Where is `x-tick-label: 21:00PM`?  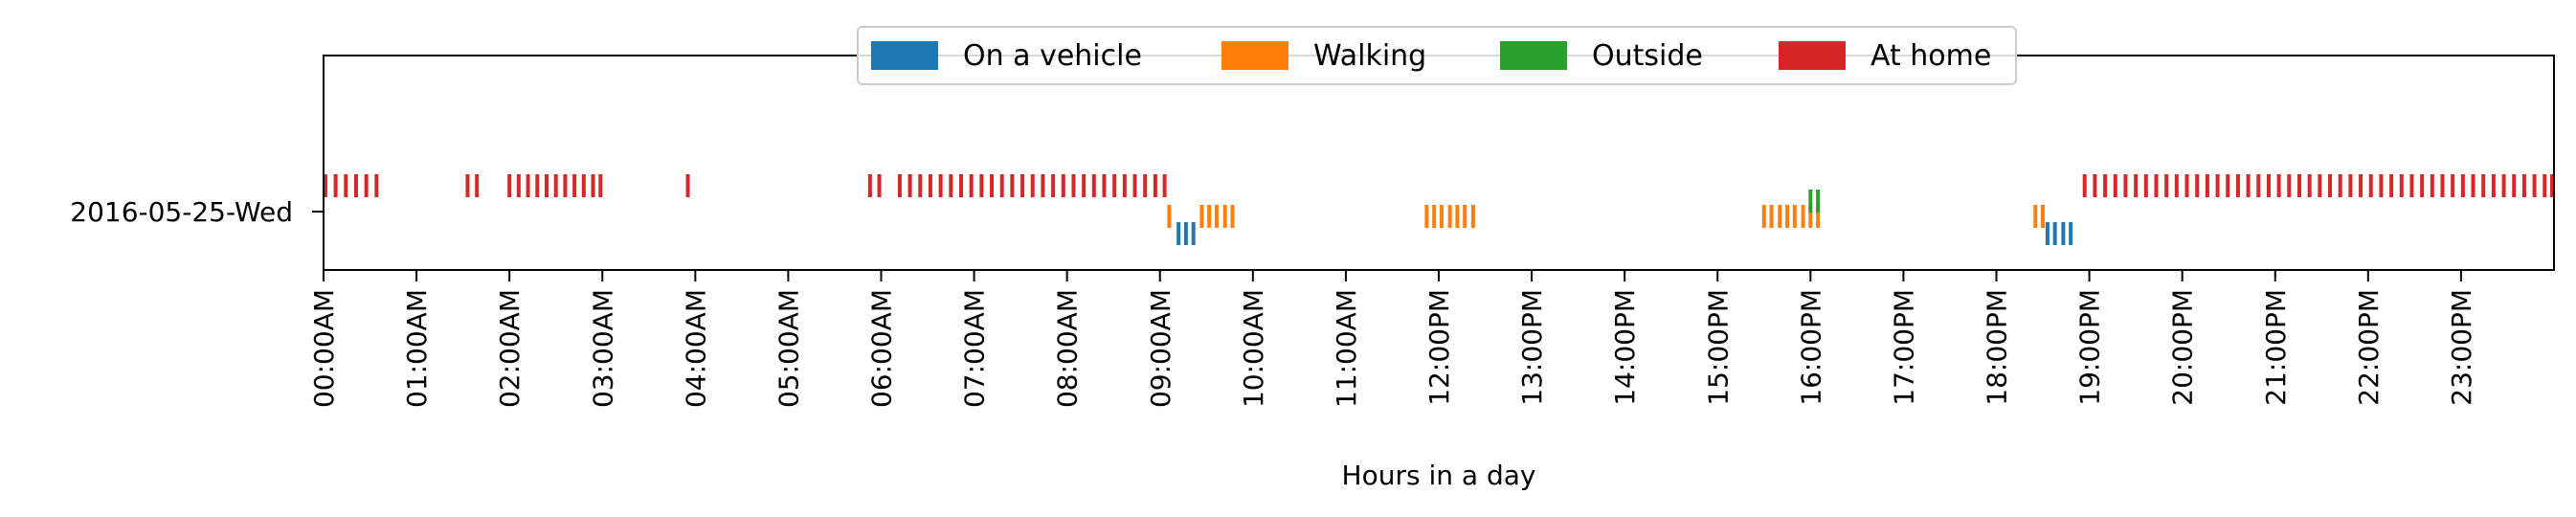 x-tick-label: 21:00PM is located at coordinates (2276, 347).